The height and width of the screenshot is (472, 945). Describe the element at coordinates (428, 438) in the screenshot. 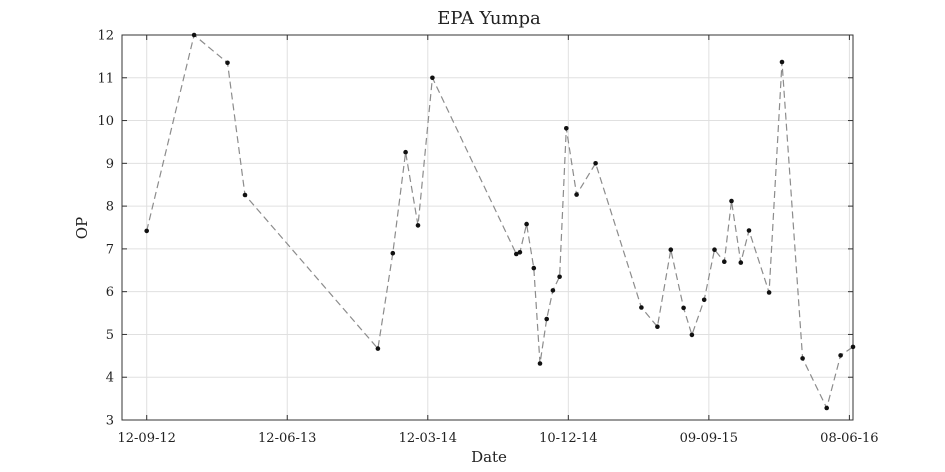

I see `x-tick-label: 12-03-14` at that location.